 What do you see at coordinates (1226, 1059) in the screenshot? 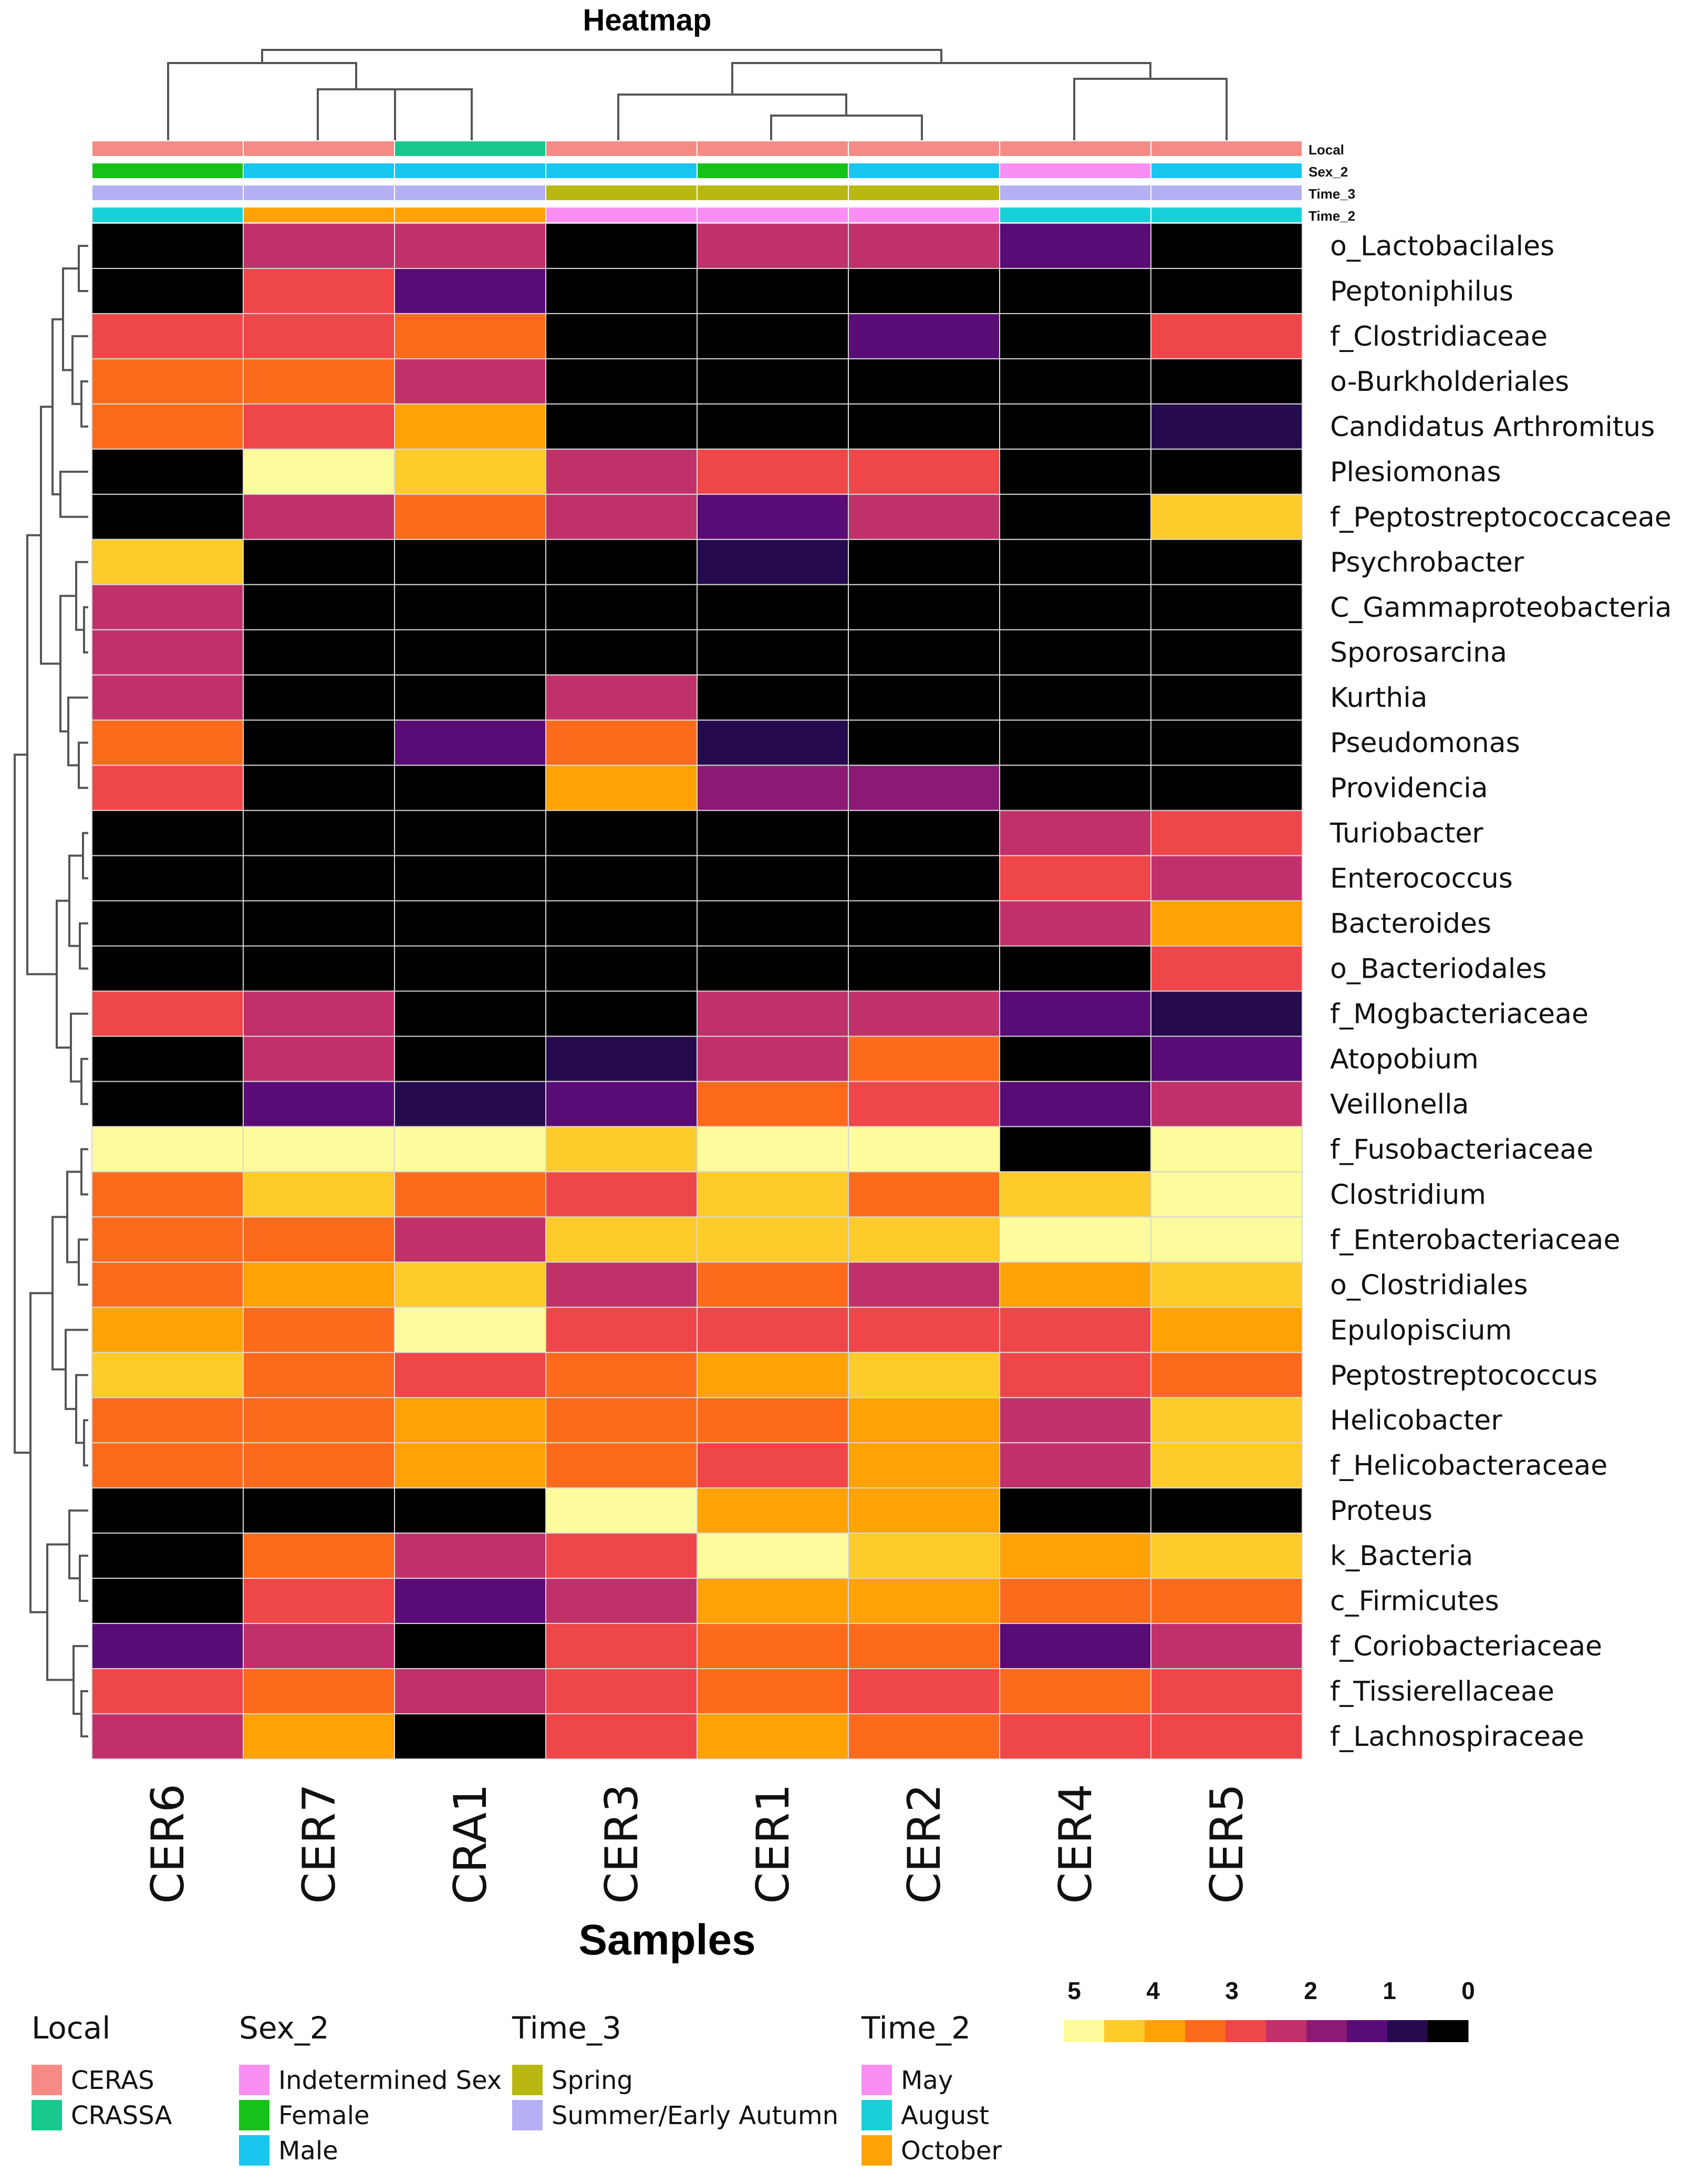
I see `heatmap-cell-atopobium-cer5` at bounding box center [1226, 1059].